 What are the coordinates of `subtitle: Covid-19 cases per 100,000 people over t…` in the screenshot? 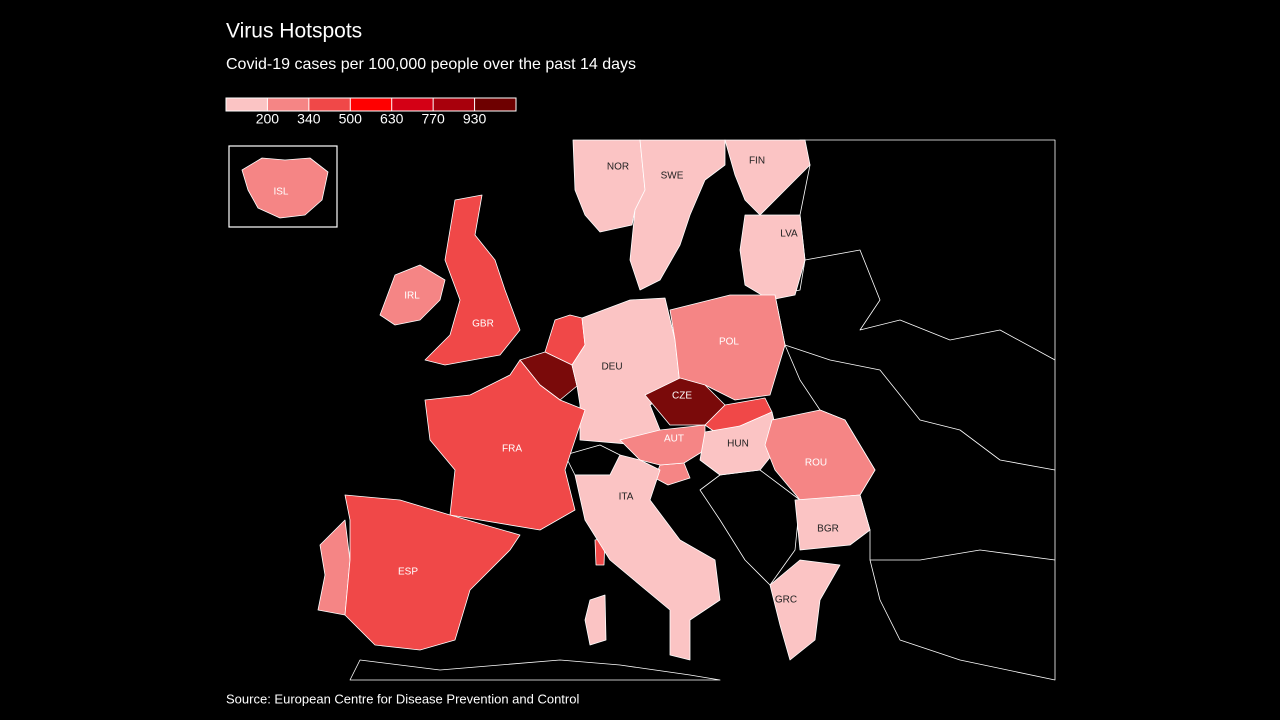 It's located at (431, 64).